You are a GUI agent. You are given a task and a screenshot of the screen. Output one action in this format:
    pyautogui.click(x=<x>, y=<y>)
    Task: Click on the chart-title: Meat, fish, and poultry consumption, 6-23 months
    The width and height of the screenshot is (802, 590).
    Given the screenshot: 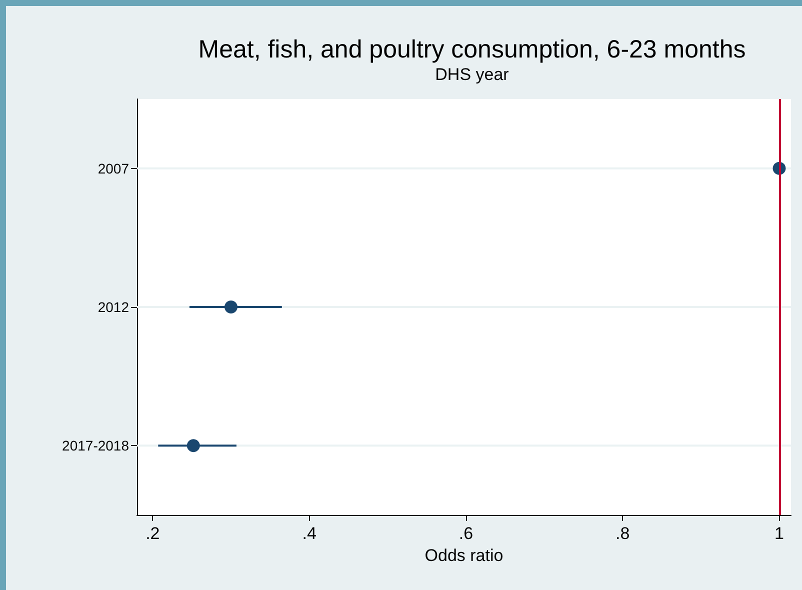 What is the action you would take?
    pyautogui.click(x=472, y=50)
    